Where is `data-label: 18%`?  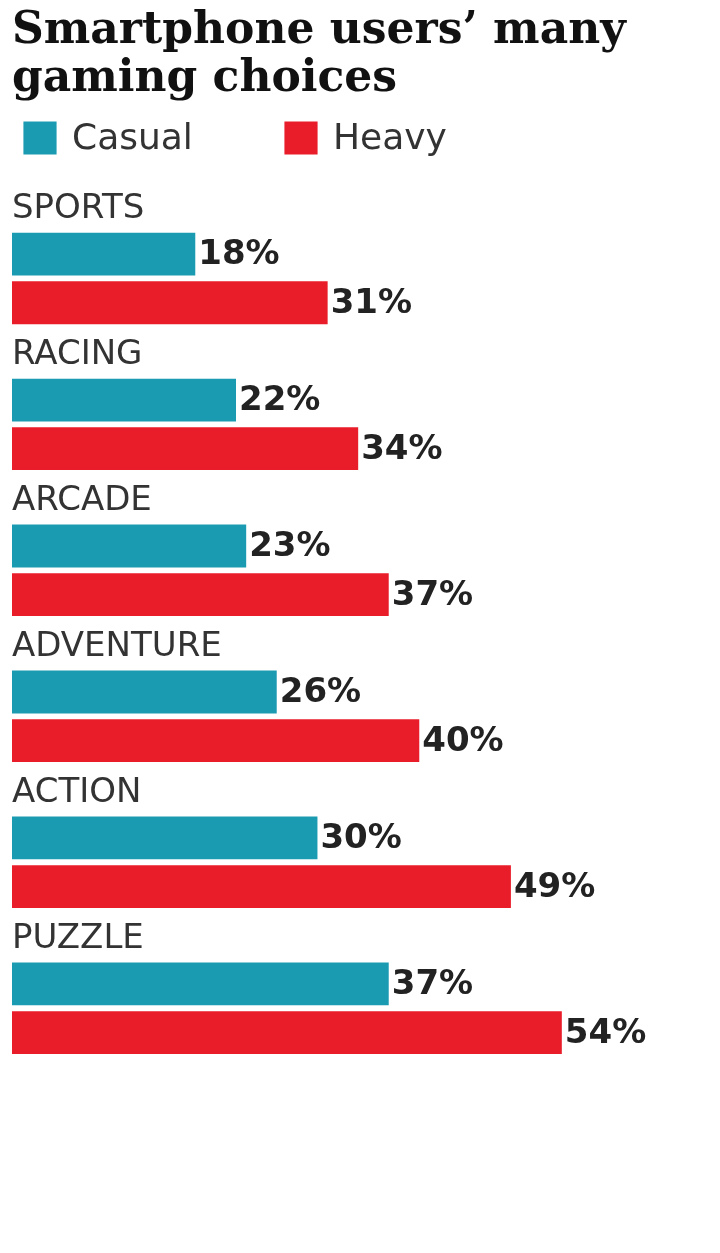 data-label: 18% is located at coordinates (239, 252).